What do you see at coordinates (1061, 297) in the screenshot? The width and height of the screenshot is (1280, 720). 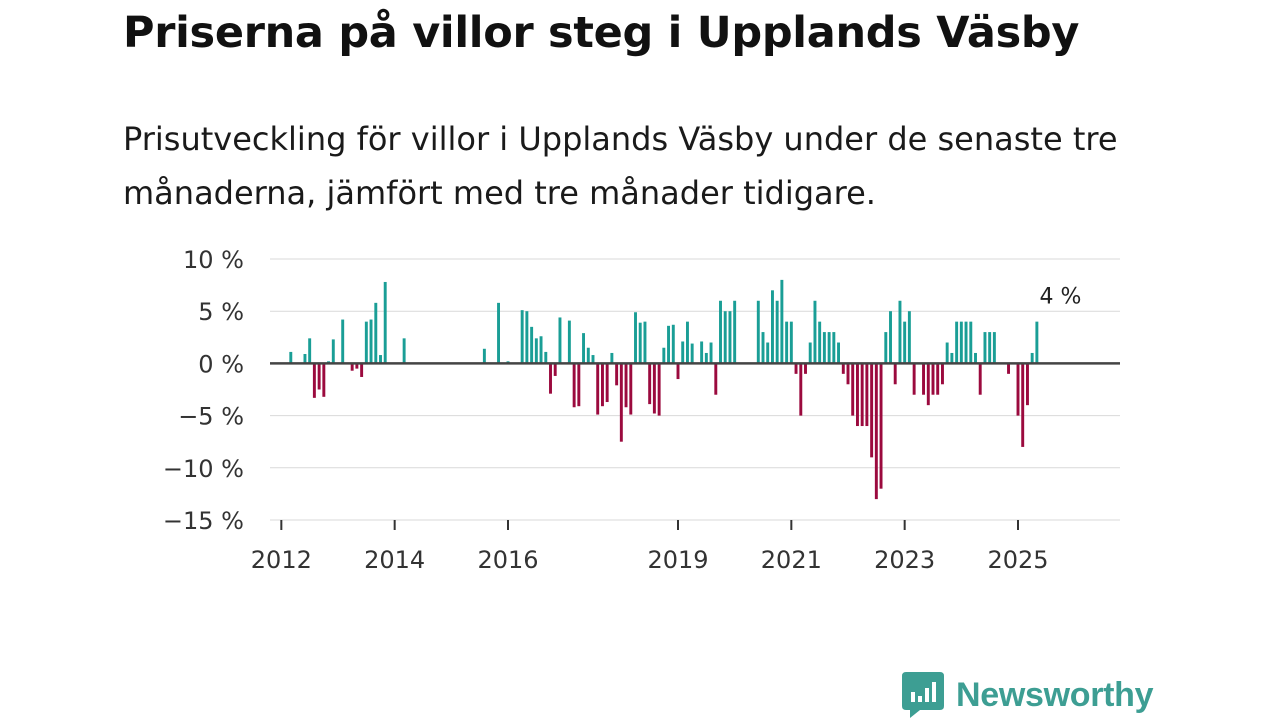 I see `last-value-annotation: 4 %` at bounding box center [1061, 297].